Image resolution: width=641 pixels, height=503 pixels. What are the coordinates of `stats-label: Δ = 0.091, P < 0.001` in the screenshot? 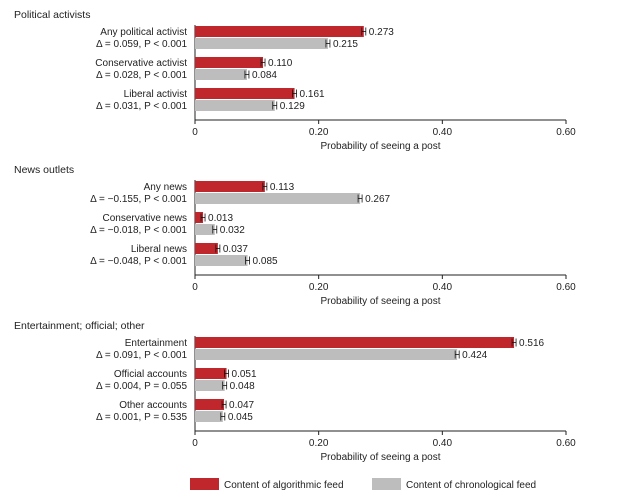 It's located at (141, 355).